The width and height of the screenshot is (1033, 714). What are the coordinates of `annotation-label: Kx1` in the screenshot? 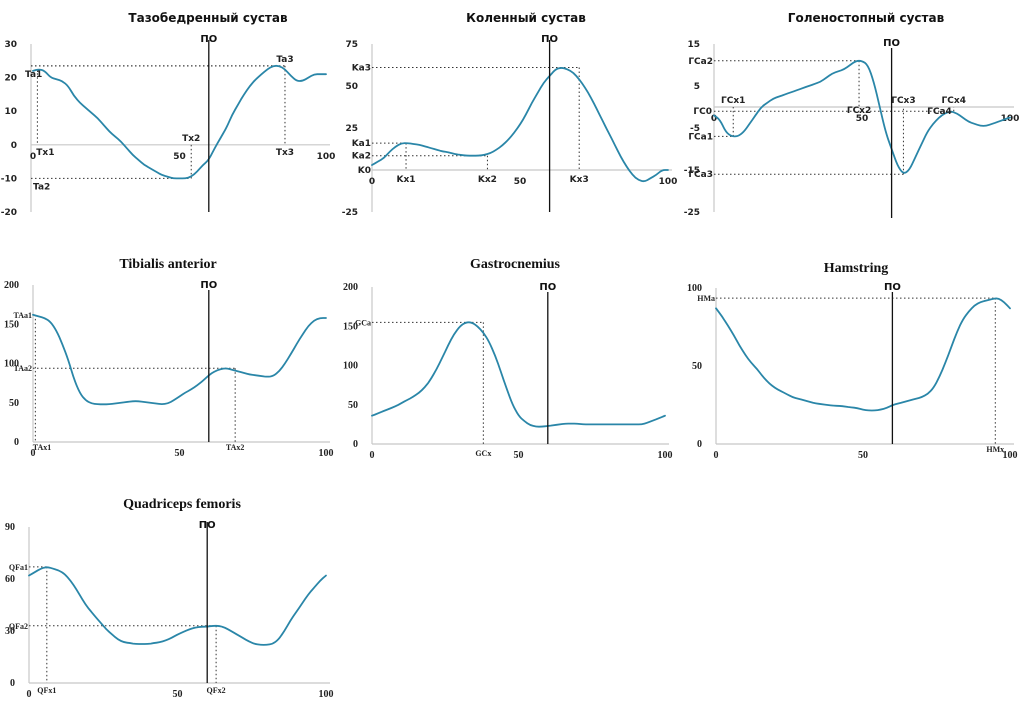 It's located at (406, 180).